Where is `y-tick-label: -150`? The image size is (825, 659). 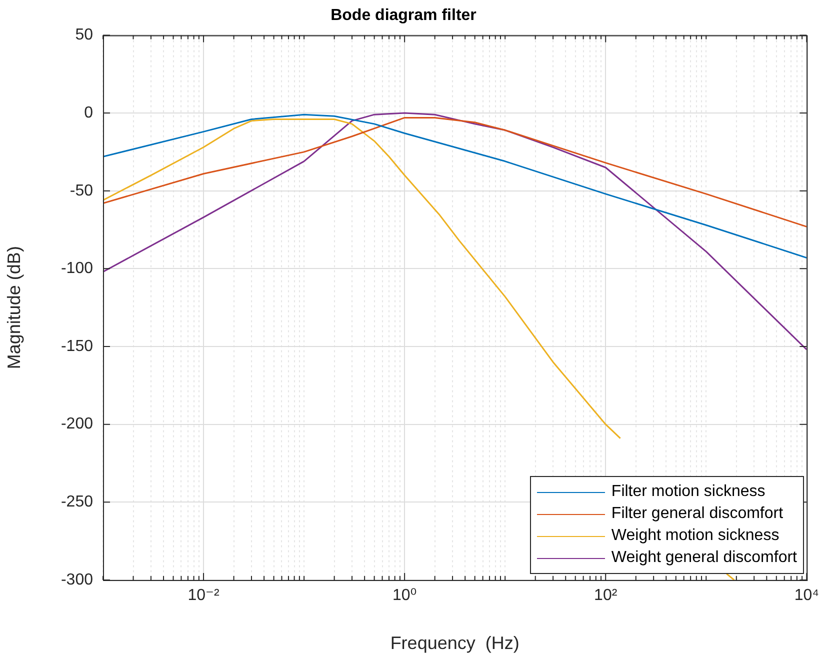
y-tick-label: -150 is located at coordinates (77, 346).